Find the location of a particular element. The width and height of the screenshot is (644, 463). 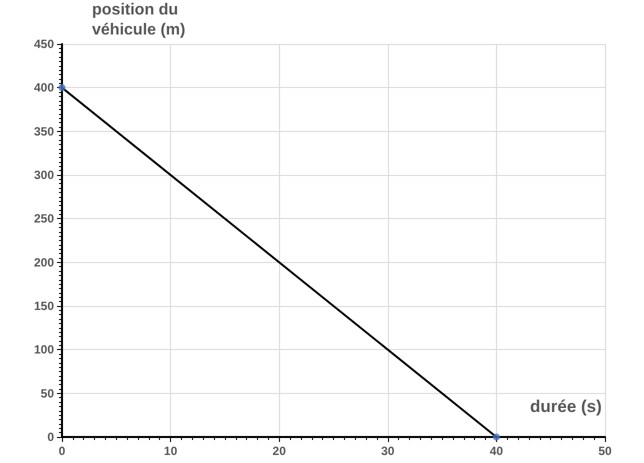

y-axis-title: position du véhicule (m) is located at coordinates (139, 20).